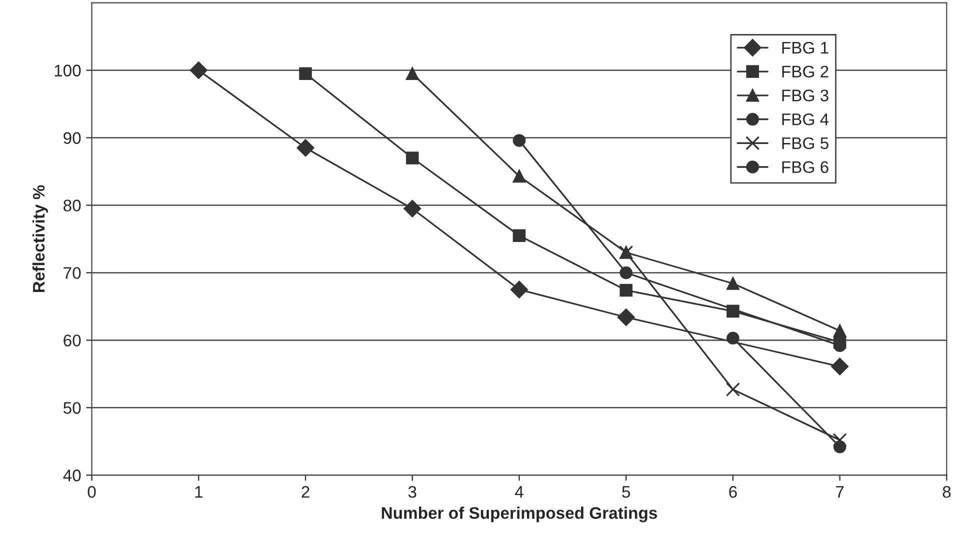 The image size is (966, 559). What do you see at coordinates (626, 492) in the screenshot?
I see `x-tick-label: 5` at bounding box center [626, 492].